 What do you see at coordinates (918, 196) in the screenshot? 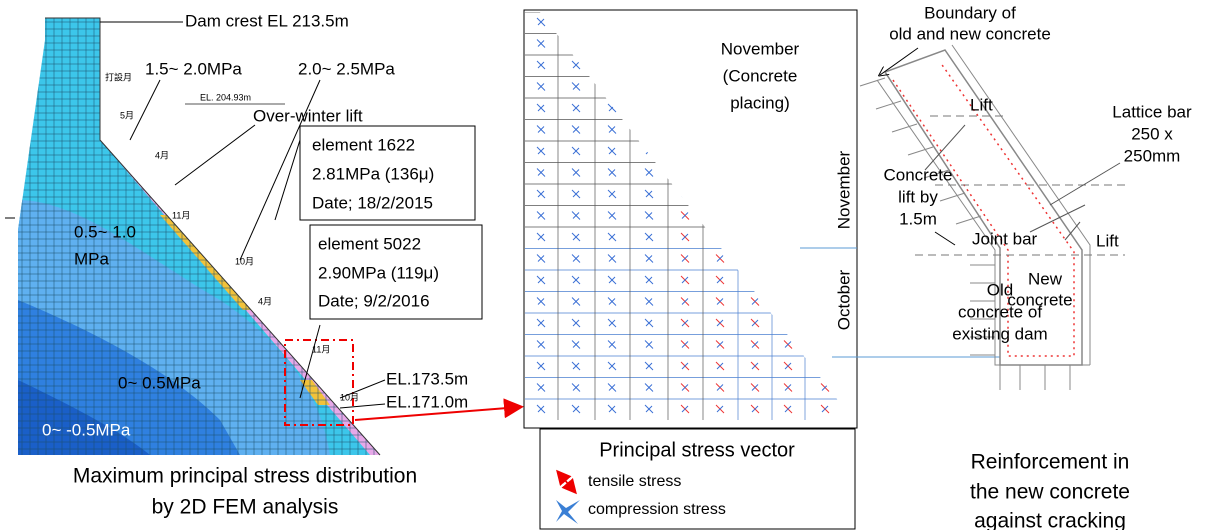
I see `lift-height-label: lift by` at bounding box center [918, 196].